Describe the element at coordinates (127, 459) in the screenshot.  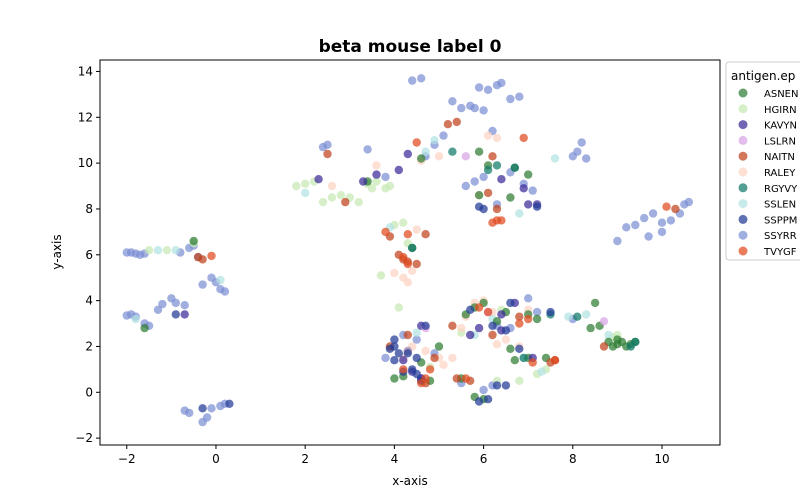
I see `x-tick-label: −2` at that location.